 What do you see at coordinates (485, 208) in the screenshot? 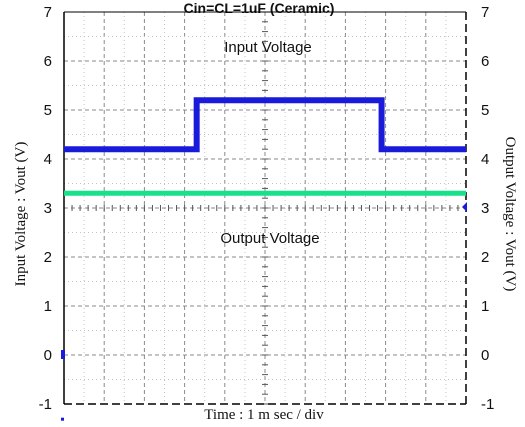
I see `y-tick-right: 3` at bounding box center [485, 208].